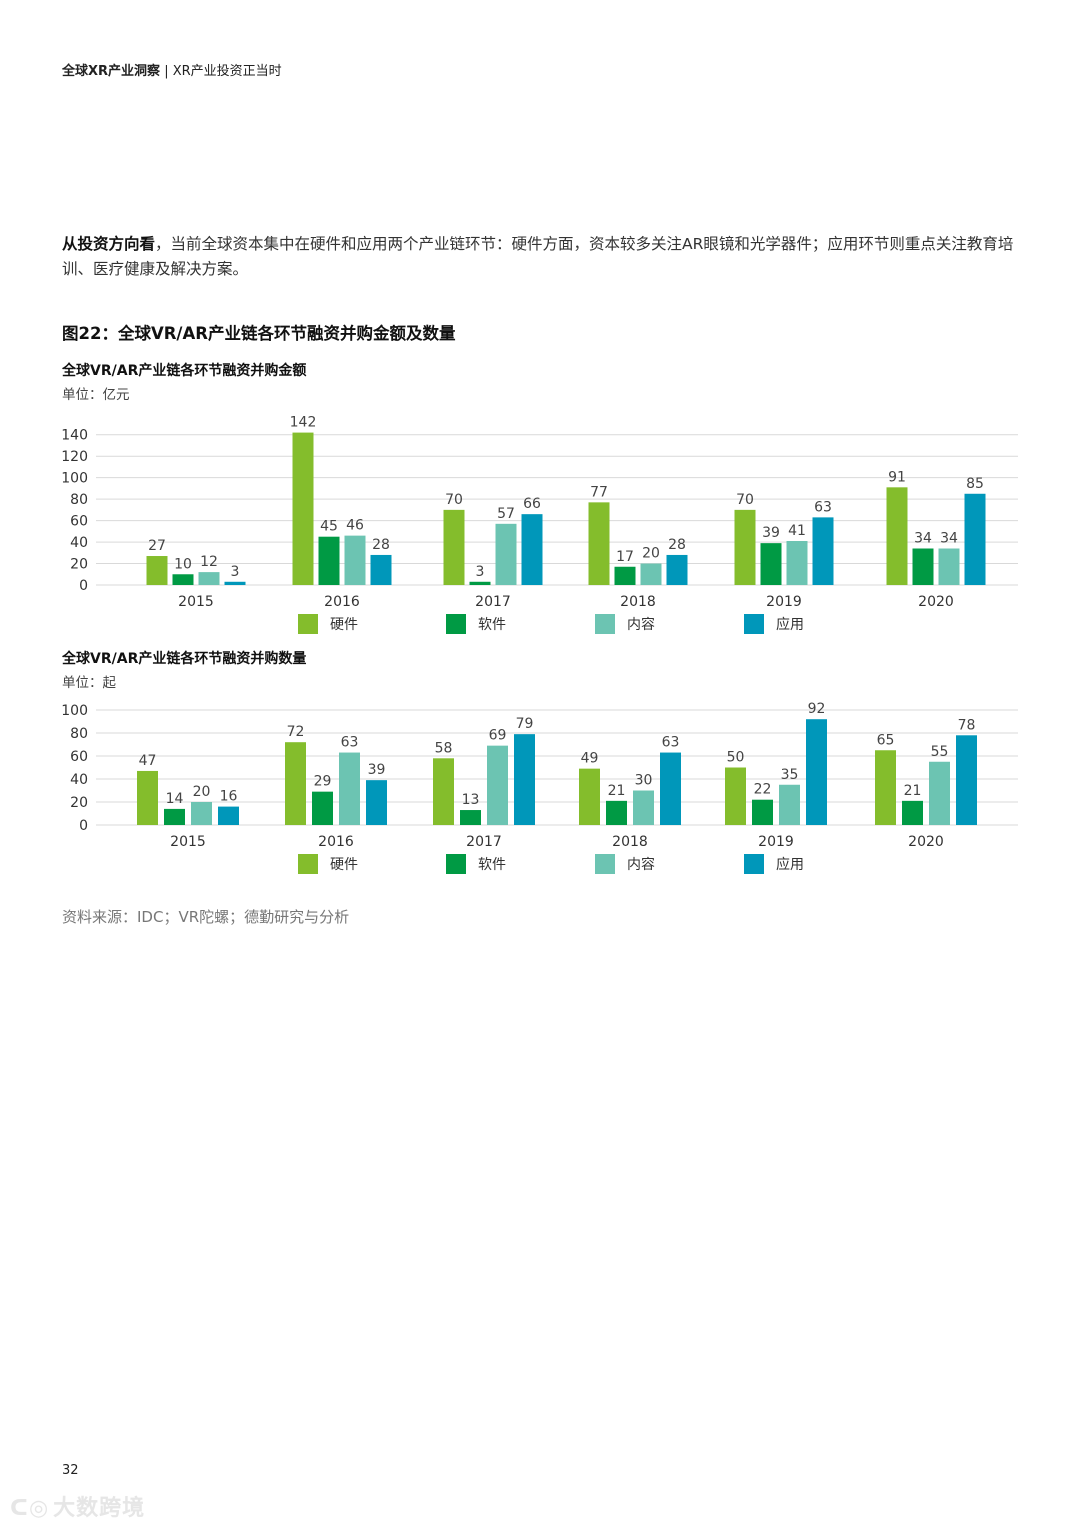  I want to click on x-tick-label: 2020, so click(926, 842).